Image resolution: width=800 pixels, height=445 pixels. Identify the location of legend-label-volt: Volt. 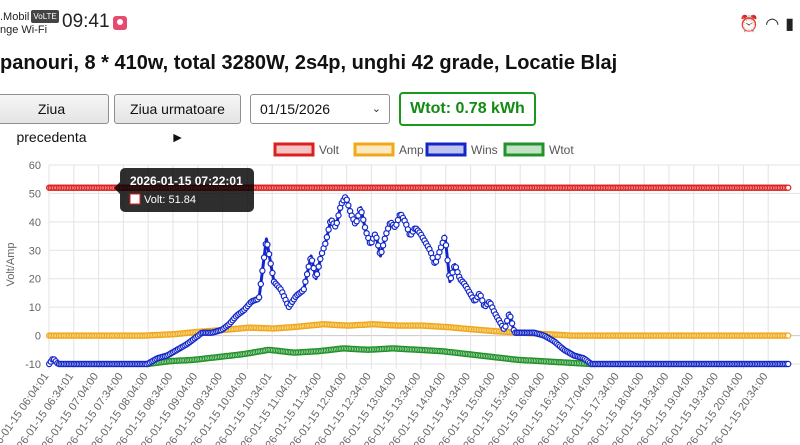
(329, 150).